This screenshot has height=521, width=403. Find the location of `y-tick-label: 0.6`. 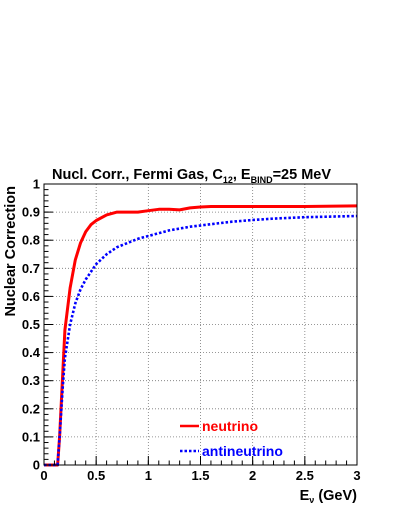

y-tick-label: 0.6 is located at coordinates (31, 296).